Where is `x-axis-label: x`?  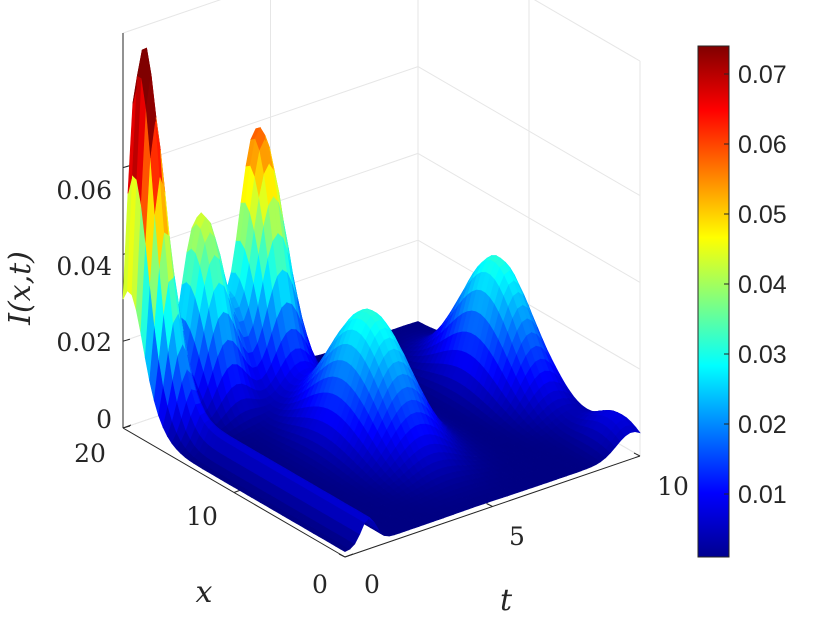 x-axis-label: x is located at coordinates (204, 592).